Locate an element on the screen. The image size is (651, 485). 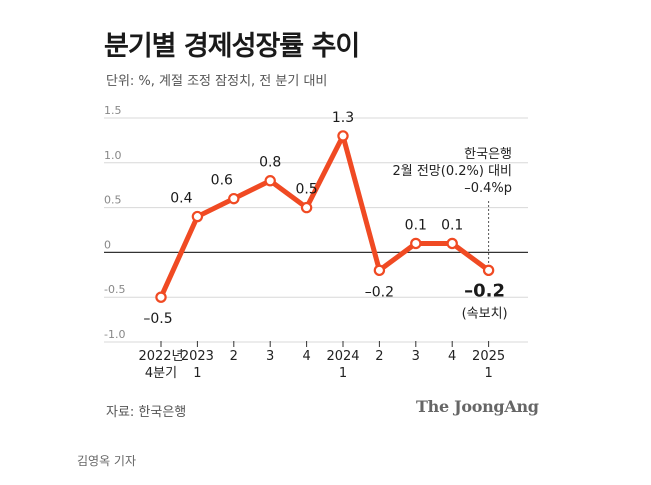
data-label: 0.6 is located at coordinates (222, 181).